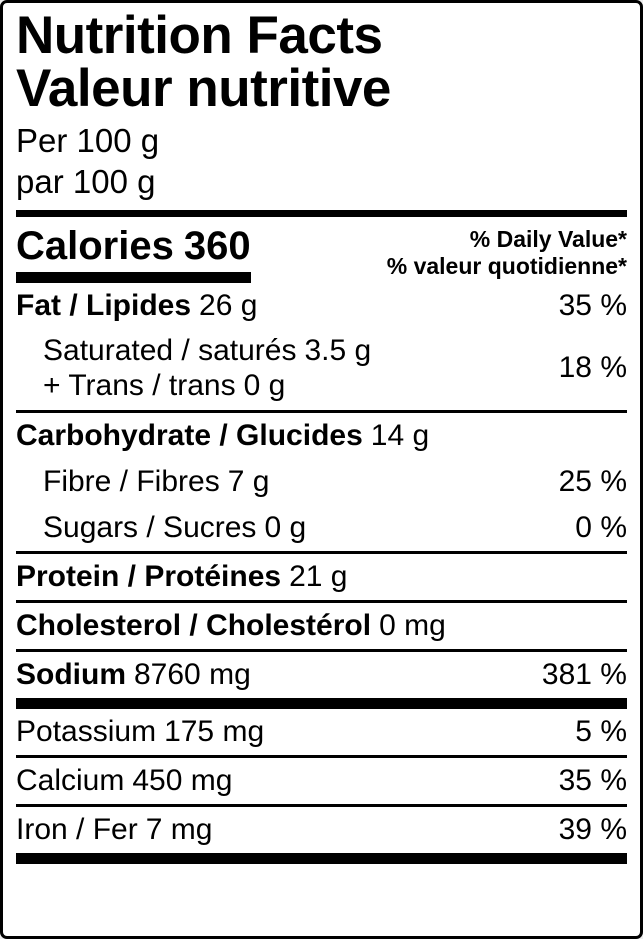 The image size is (643, 939). I want to click on protein-amount: 21 g, so click(318, 576).